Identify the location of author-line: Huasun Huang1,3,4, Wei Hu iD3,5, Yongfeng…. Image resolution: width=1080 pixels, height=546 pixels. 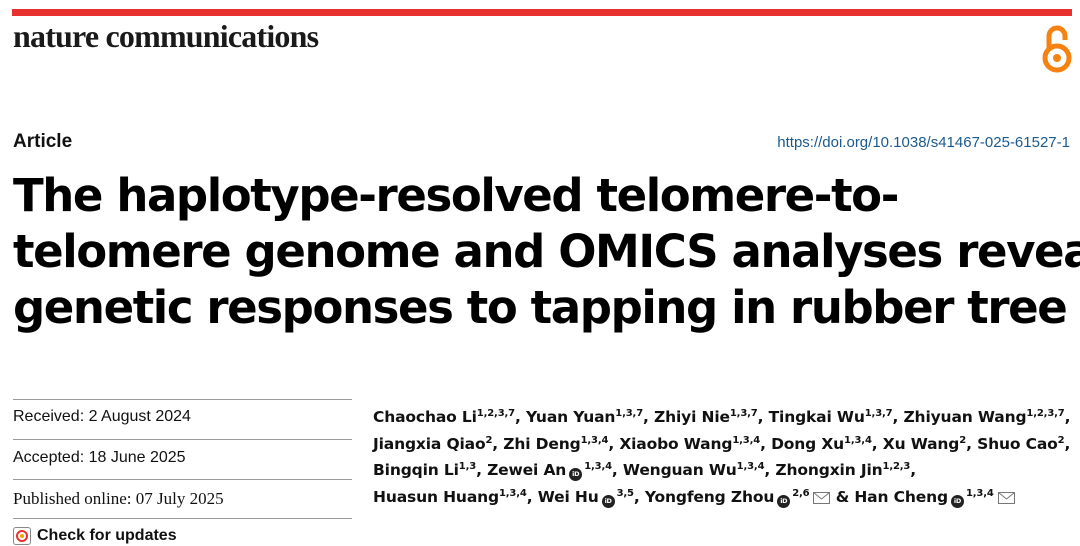
(723, 497).